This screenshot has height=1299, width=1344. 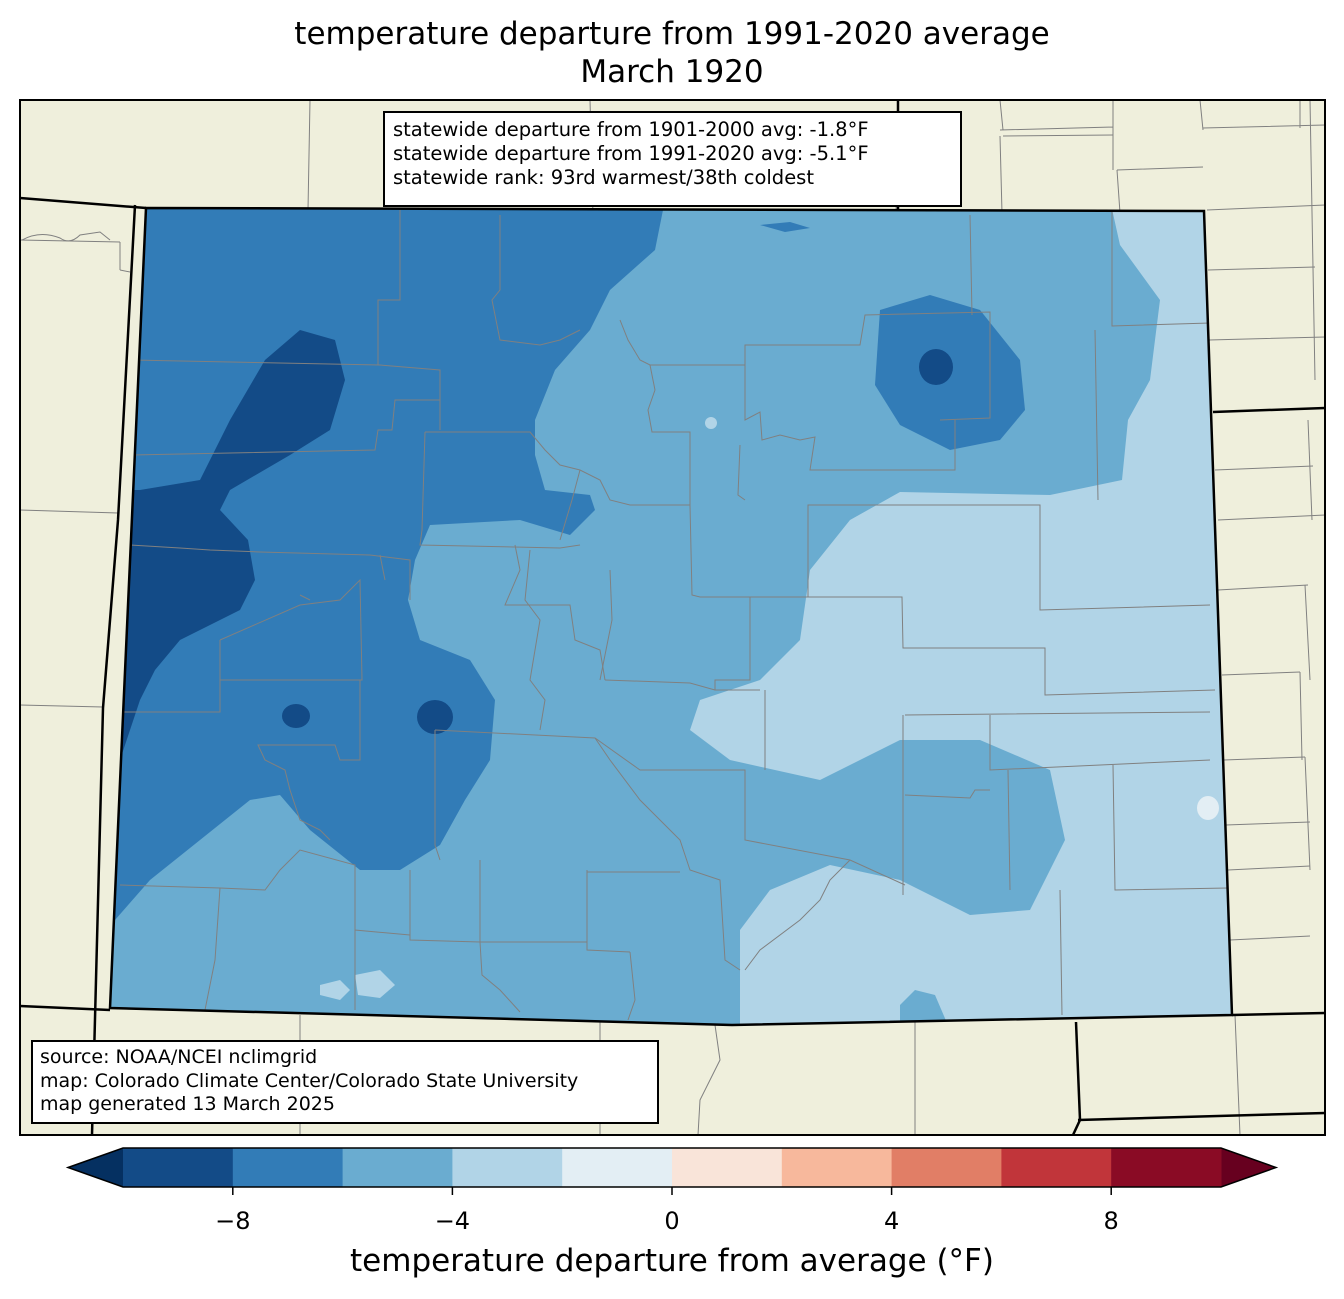 I want to click on map-title-line2: March 1920, so click(x=672, y=72).